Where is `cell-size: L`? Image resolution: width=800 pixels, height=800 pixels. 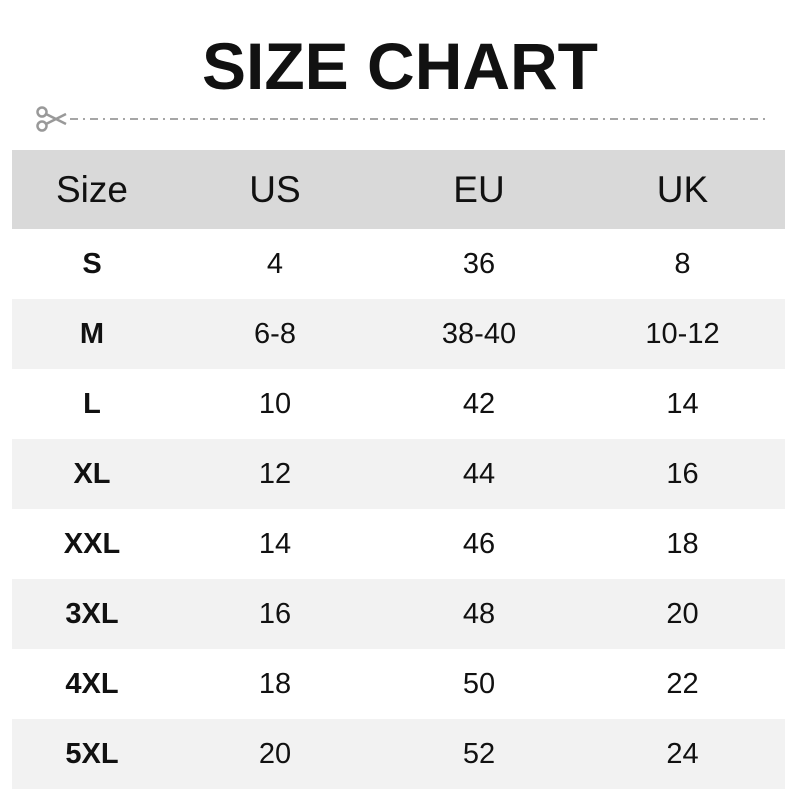
cell-size: L is located at coordinates (92, 403).